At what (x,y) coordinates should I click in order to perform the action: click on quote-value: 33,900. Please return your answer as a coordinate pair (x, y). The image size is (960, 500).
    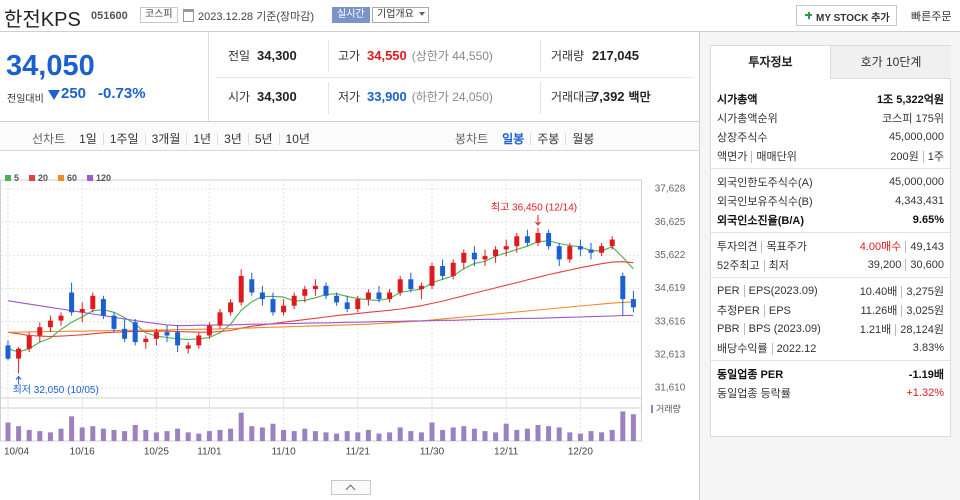
    Looking at the image, I should click on (387, 96).